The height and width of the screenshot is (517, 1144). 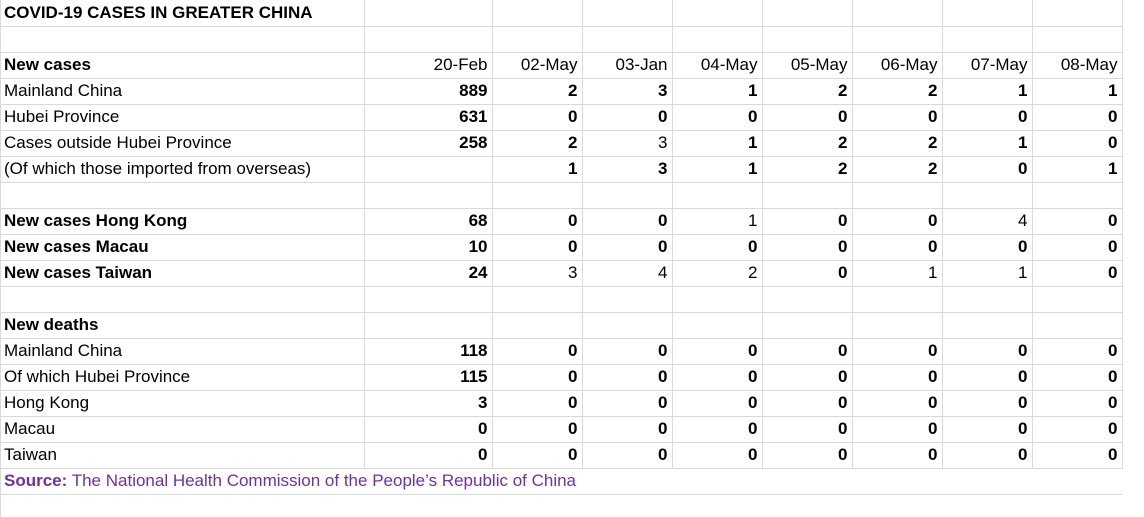 I want to click on value-cell: 10, so click(x=428, y=247).